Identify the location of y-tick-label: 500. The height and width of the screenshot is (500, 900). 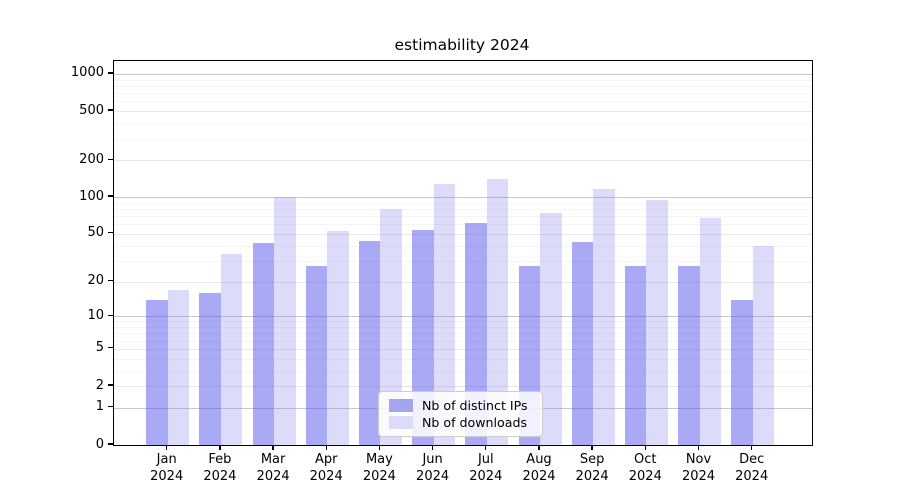
(91, 110).